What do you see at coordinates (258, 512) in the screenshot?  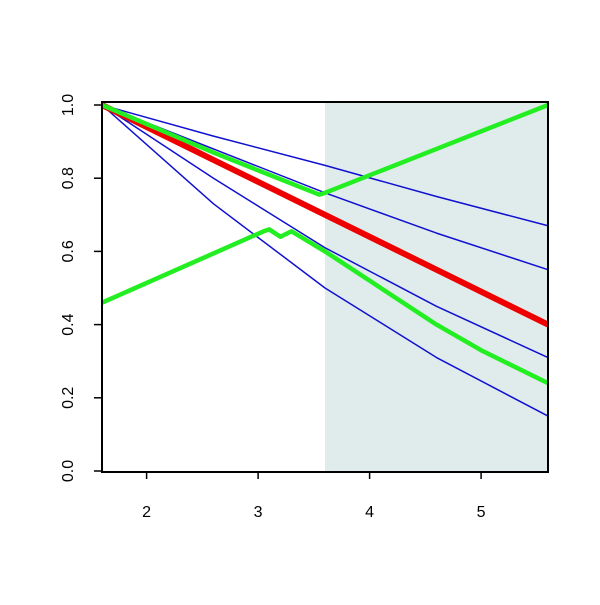 I see `x-tick-label: 3` at bounding box center [258, 512].